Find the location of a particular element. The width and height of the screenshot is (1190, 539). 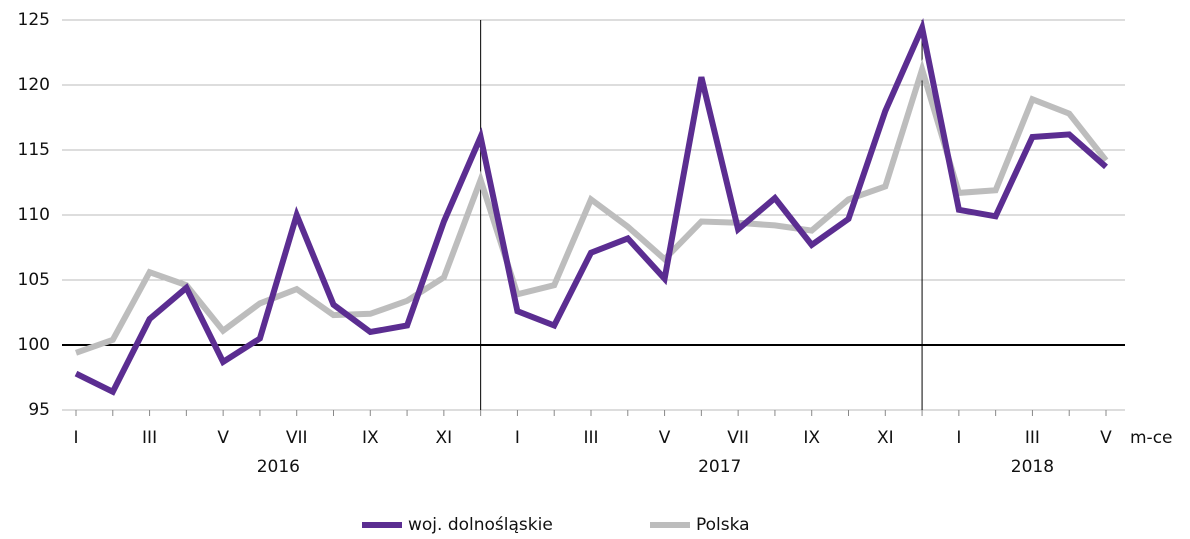

year-label: 2018 is located at coordinates (1032, 467).